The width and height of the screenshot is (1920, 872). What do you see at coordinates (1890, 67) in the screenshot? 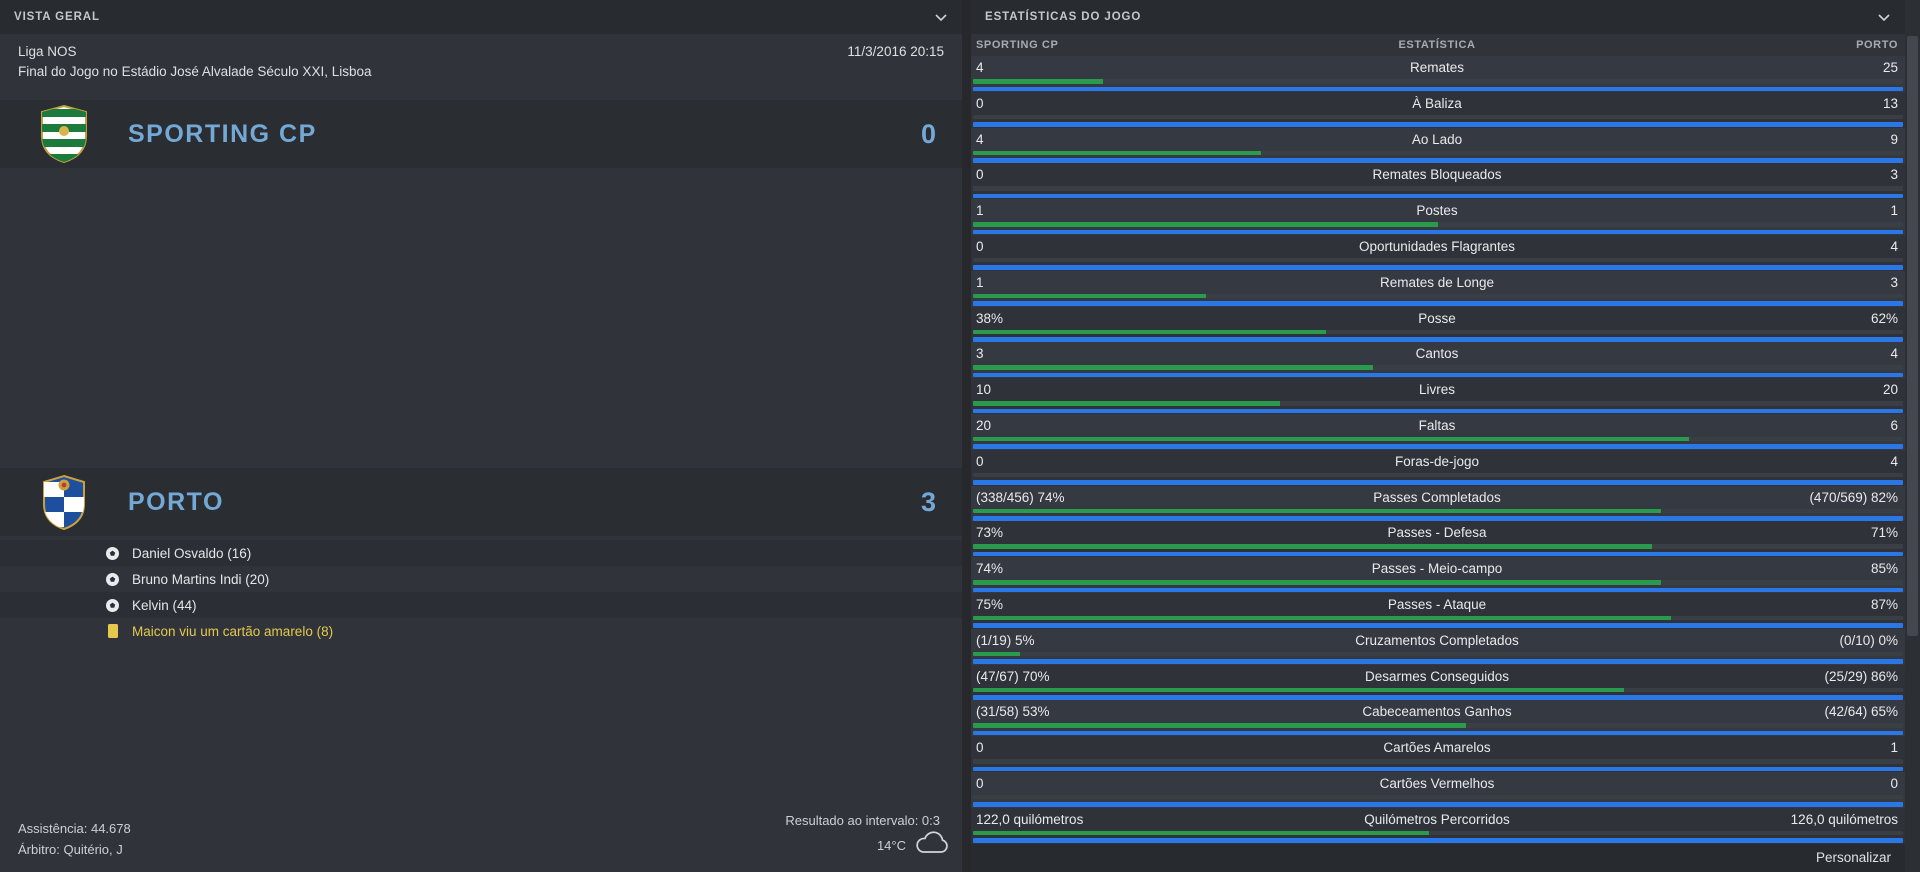
I see `stat-away-value: 25` at bounding box center [1890, 67].